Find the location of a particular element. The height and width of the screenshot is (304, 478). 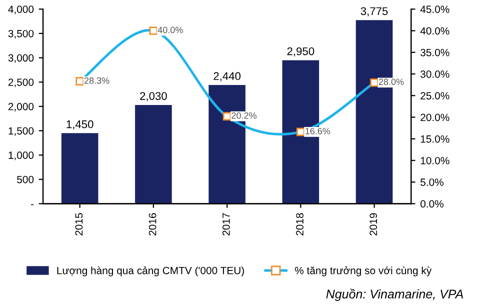

x-tick-label: 2019 is located at coordinates (374, 224).